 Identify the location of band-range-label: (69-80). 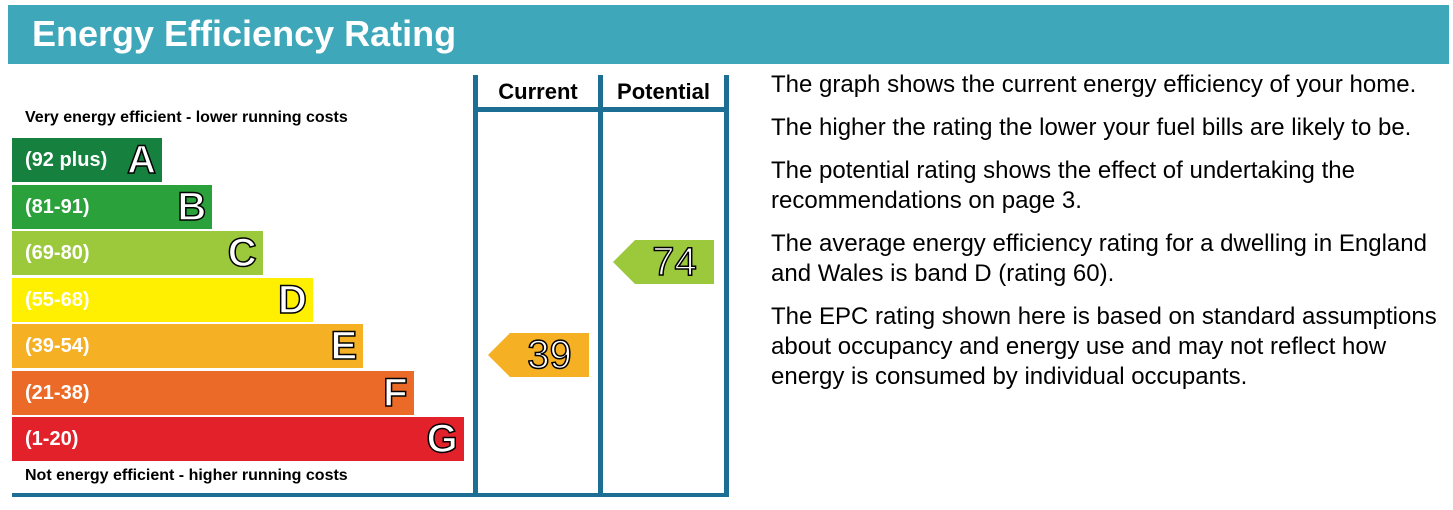
(57, 253).